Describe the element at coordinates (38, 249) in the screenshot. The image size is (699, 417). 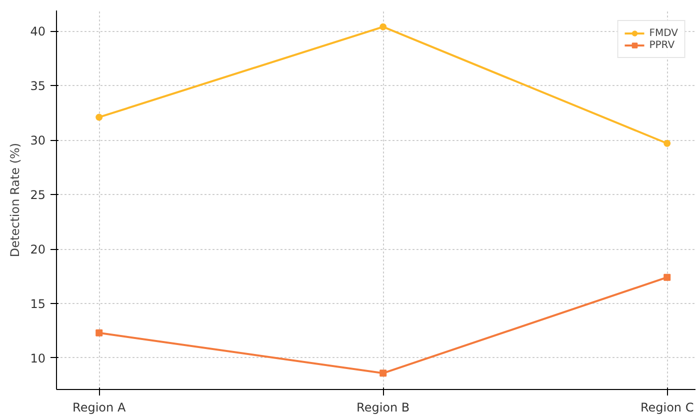
I see `y-tick-label: 20` at that location.